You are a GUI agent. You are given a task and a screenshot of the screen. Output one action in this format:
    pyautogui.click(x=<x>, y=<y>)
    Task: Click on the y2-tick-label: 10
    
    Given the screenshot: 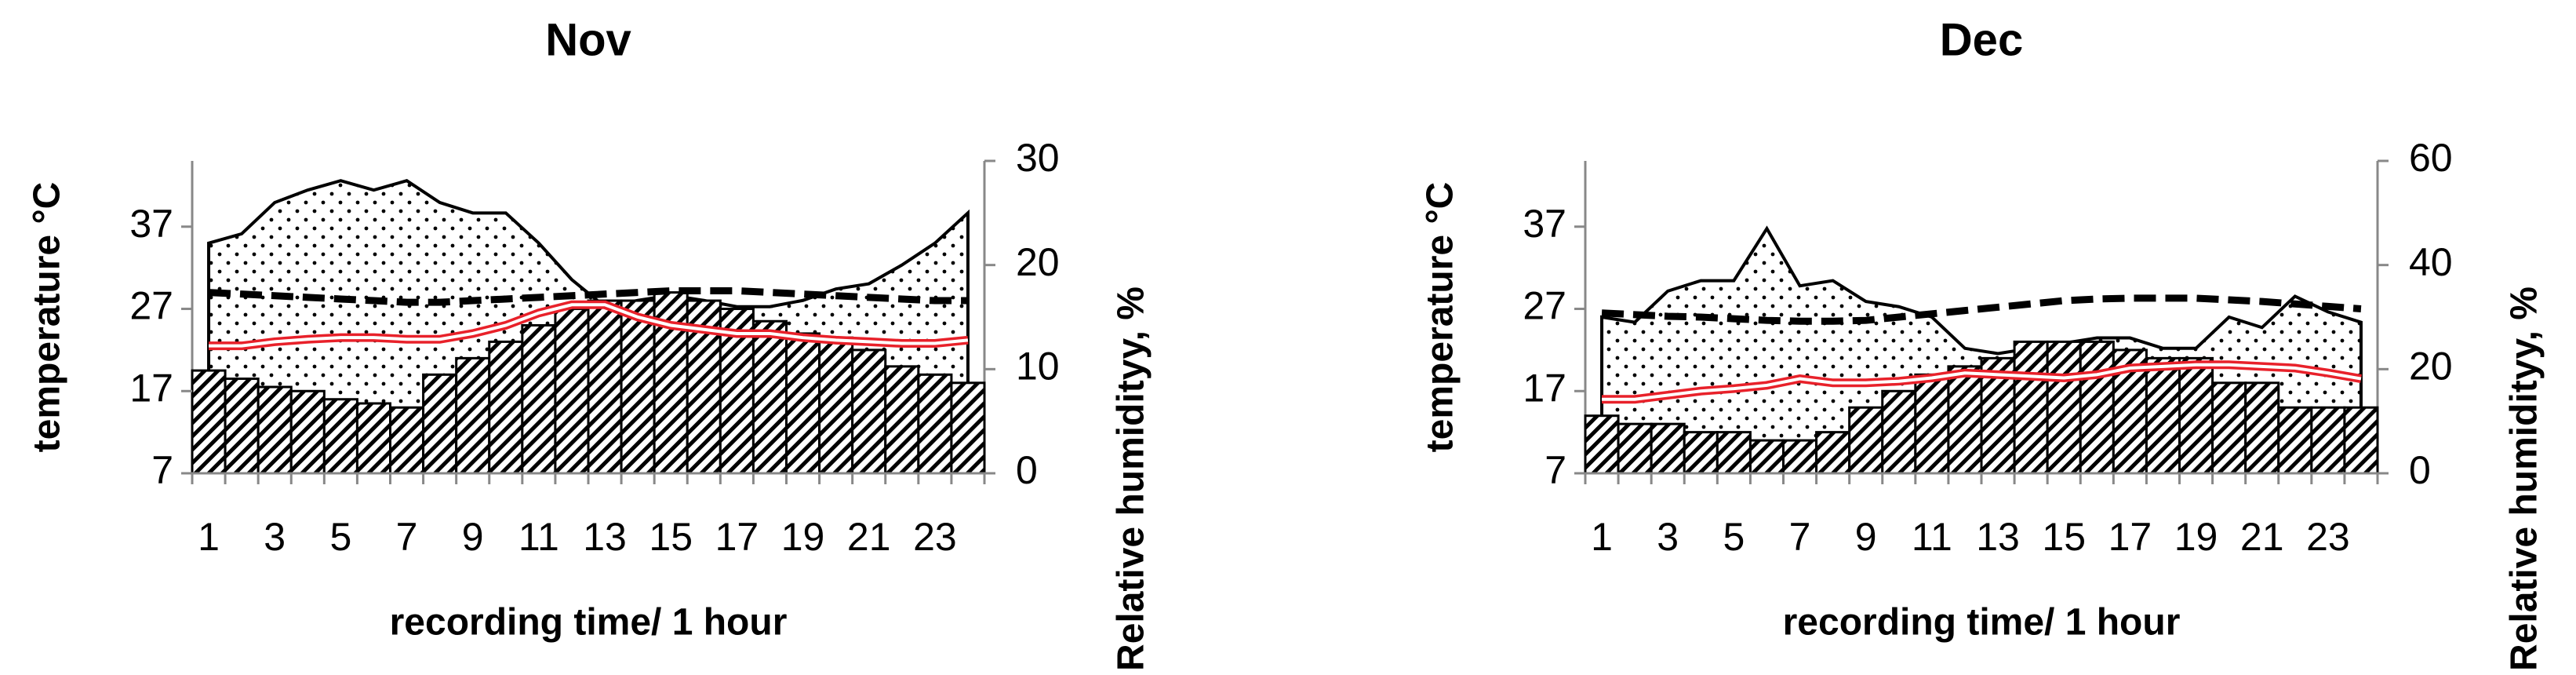 What is the action you would take?
    pyautogui.click(x=1038, y=367)
    